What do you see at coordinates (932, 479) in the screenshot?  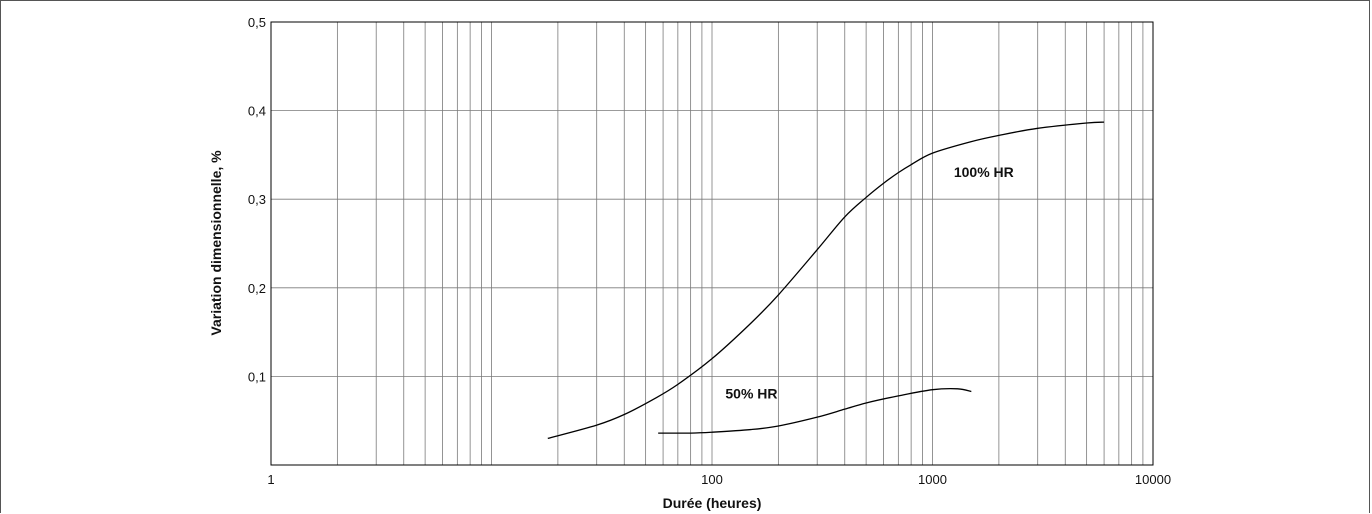 I see `x-tick-label: 1000` at bounding box center [932, 479].